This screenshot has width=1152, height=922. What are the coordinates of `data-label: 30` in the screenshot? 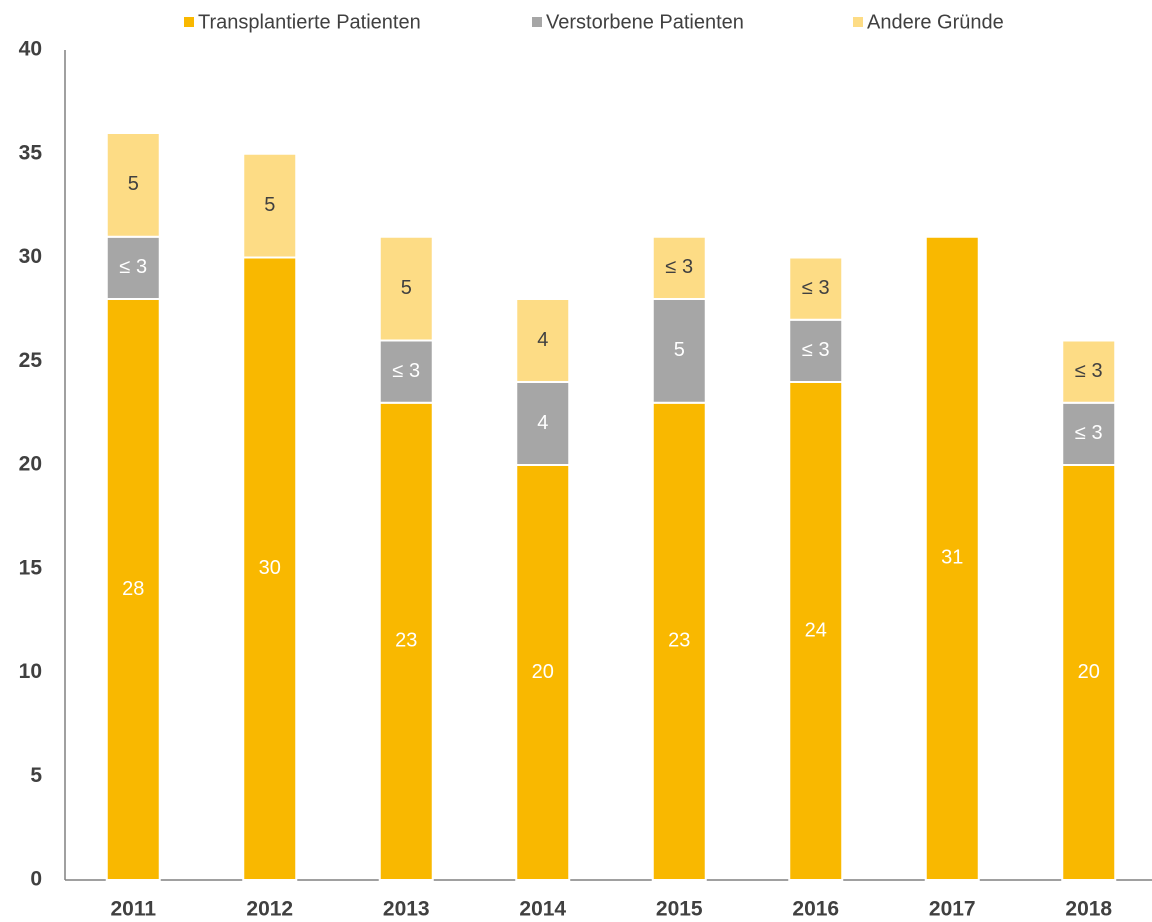 It's located at (270, 568).